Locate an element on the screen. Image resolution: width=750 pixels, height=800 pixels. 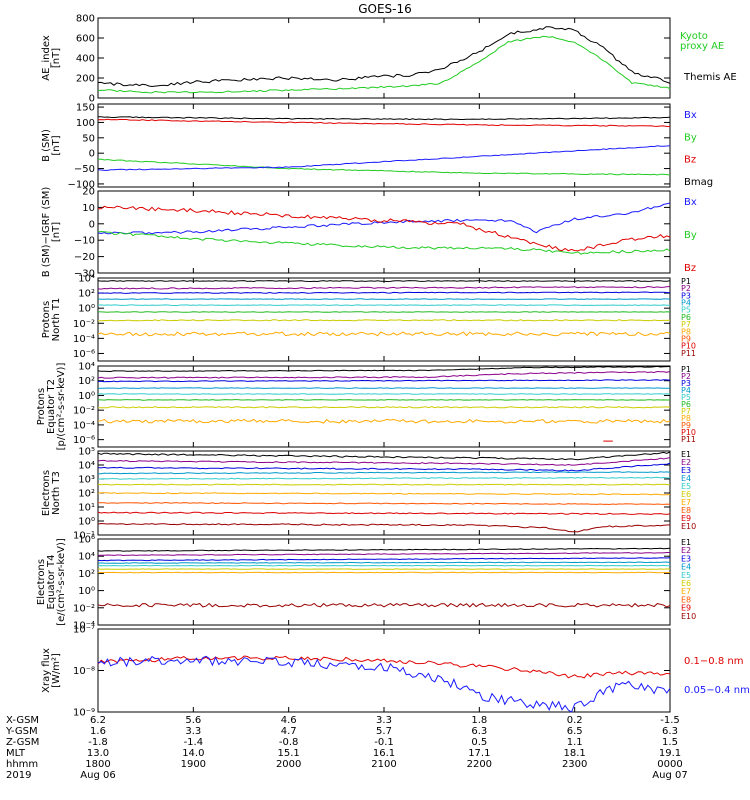
legend-entry: By is located at coordinates (690, 137).